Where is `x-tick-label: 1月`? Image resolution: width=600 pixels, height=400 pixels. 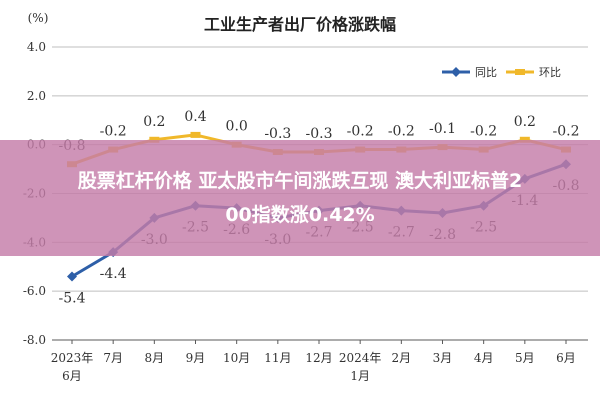
x-tick-label: 1月 is located at coordinates (360, 376).